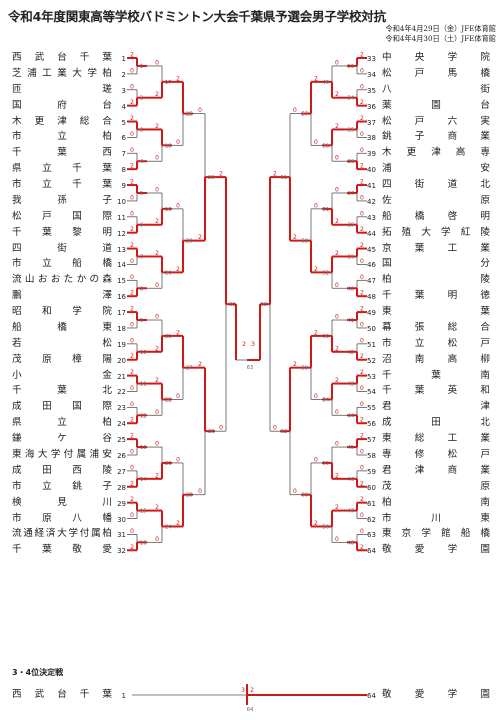 This screenshot has height=720, width=504. I want to click on match-number: 19, so click(168, 210).